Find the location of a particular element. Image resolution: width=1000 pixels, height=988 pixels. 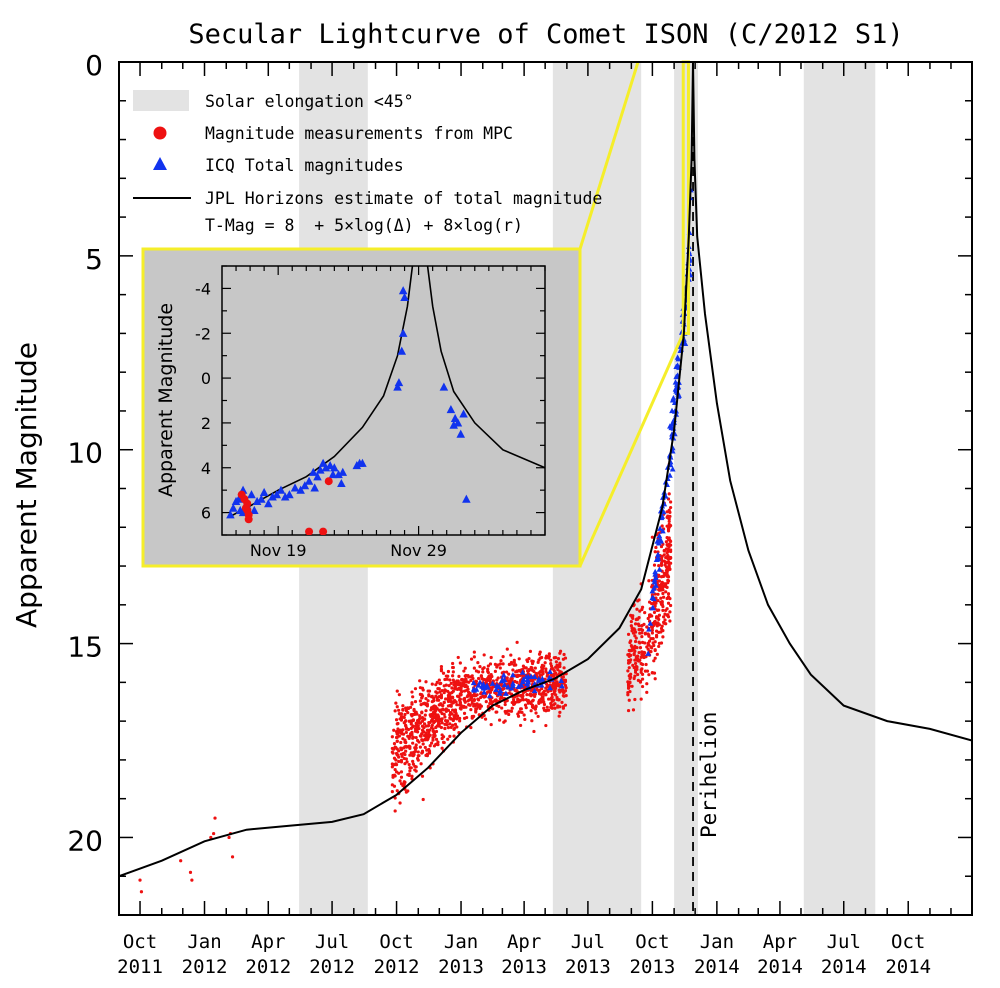

inset-panel: Apparent Magnitude -4 -2 0 2 4 6 Nov 19 Nov 29 is located at coordinates (361, 407).